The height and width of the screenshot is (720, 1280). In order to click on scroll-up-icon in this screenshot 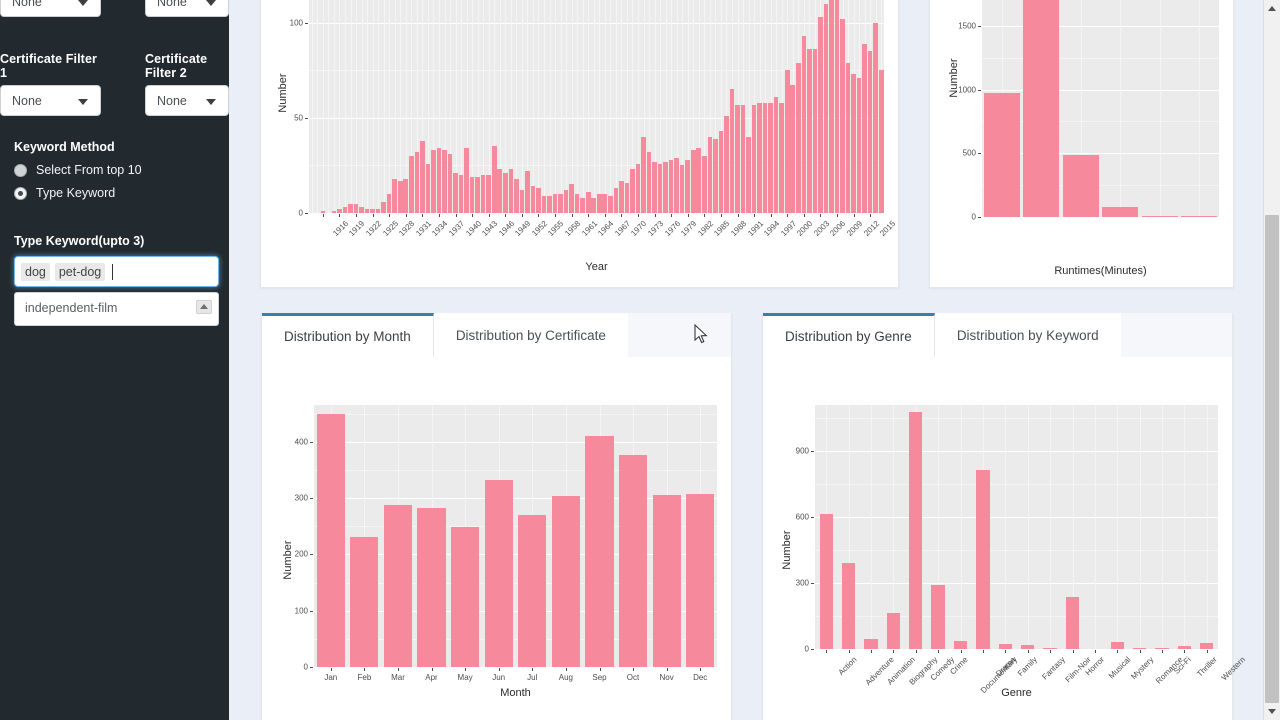, I will do `click(1272, 8)`.